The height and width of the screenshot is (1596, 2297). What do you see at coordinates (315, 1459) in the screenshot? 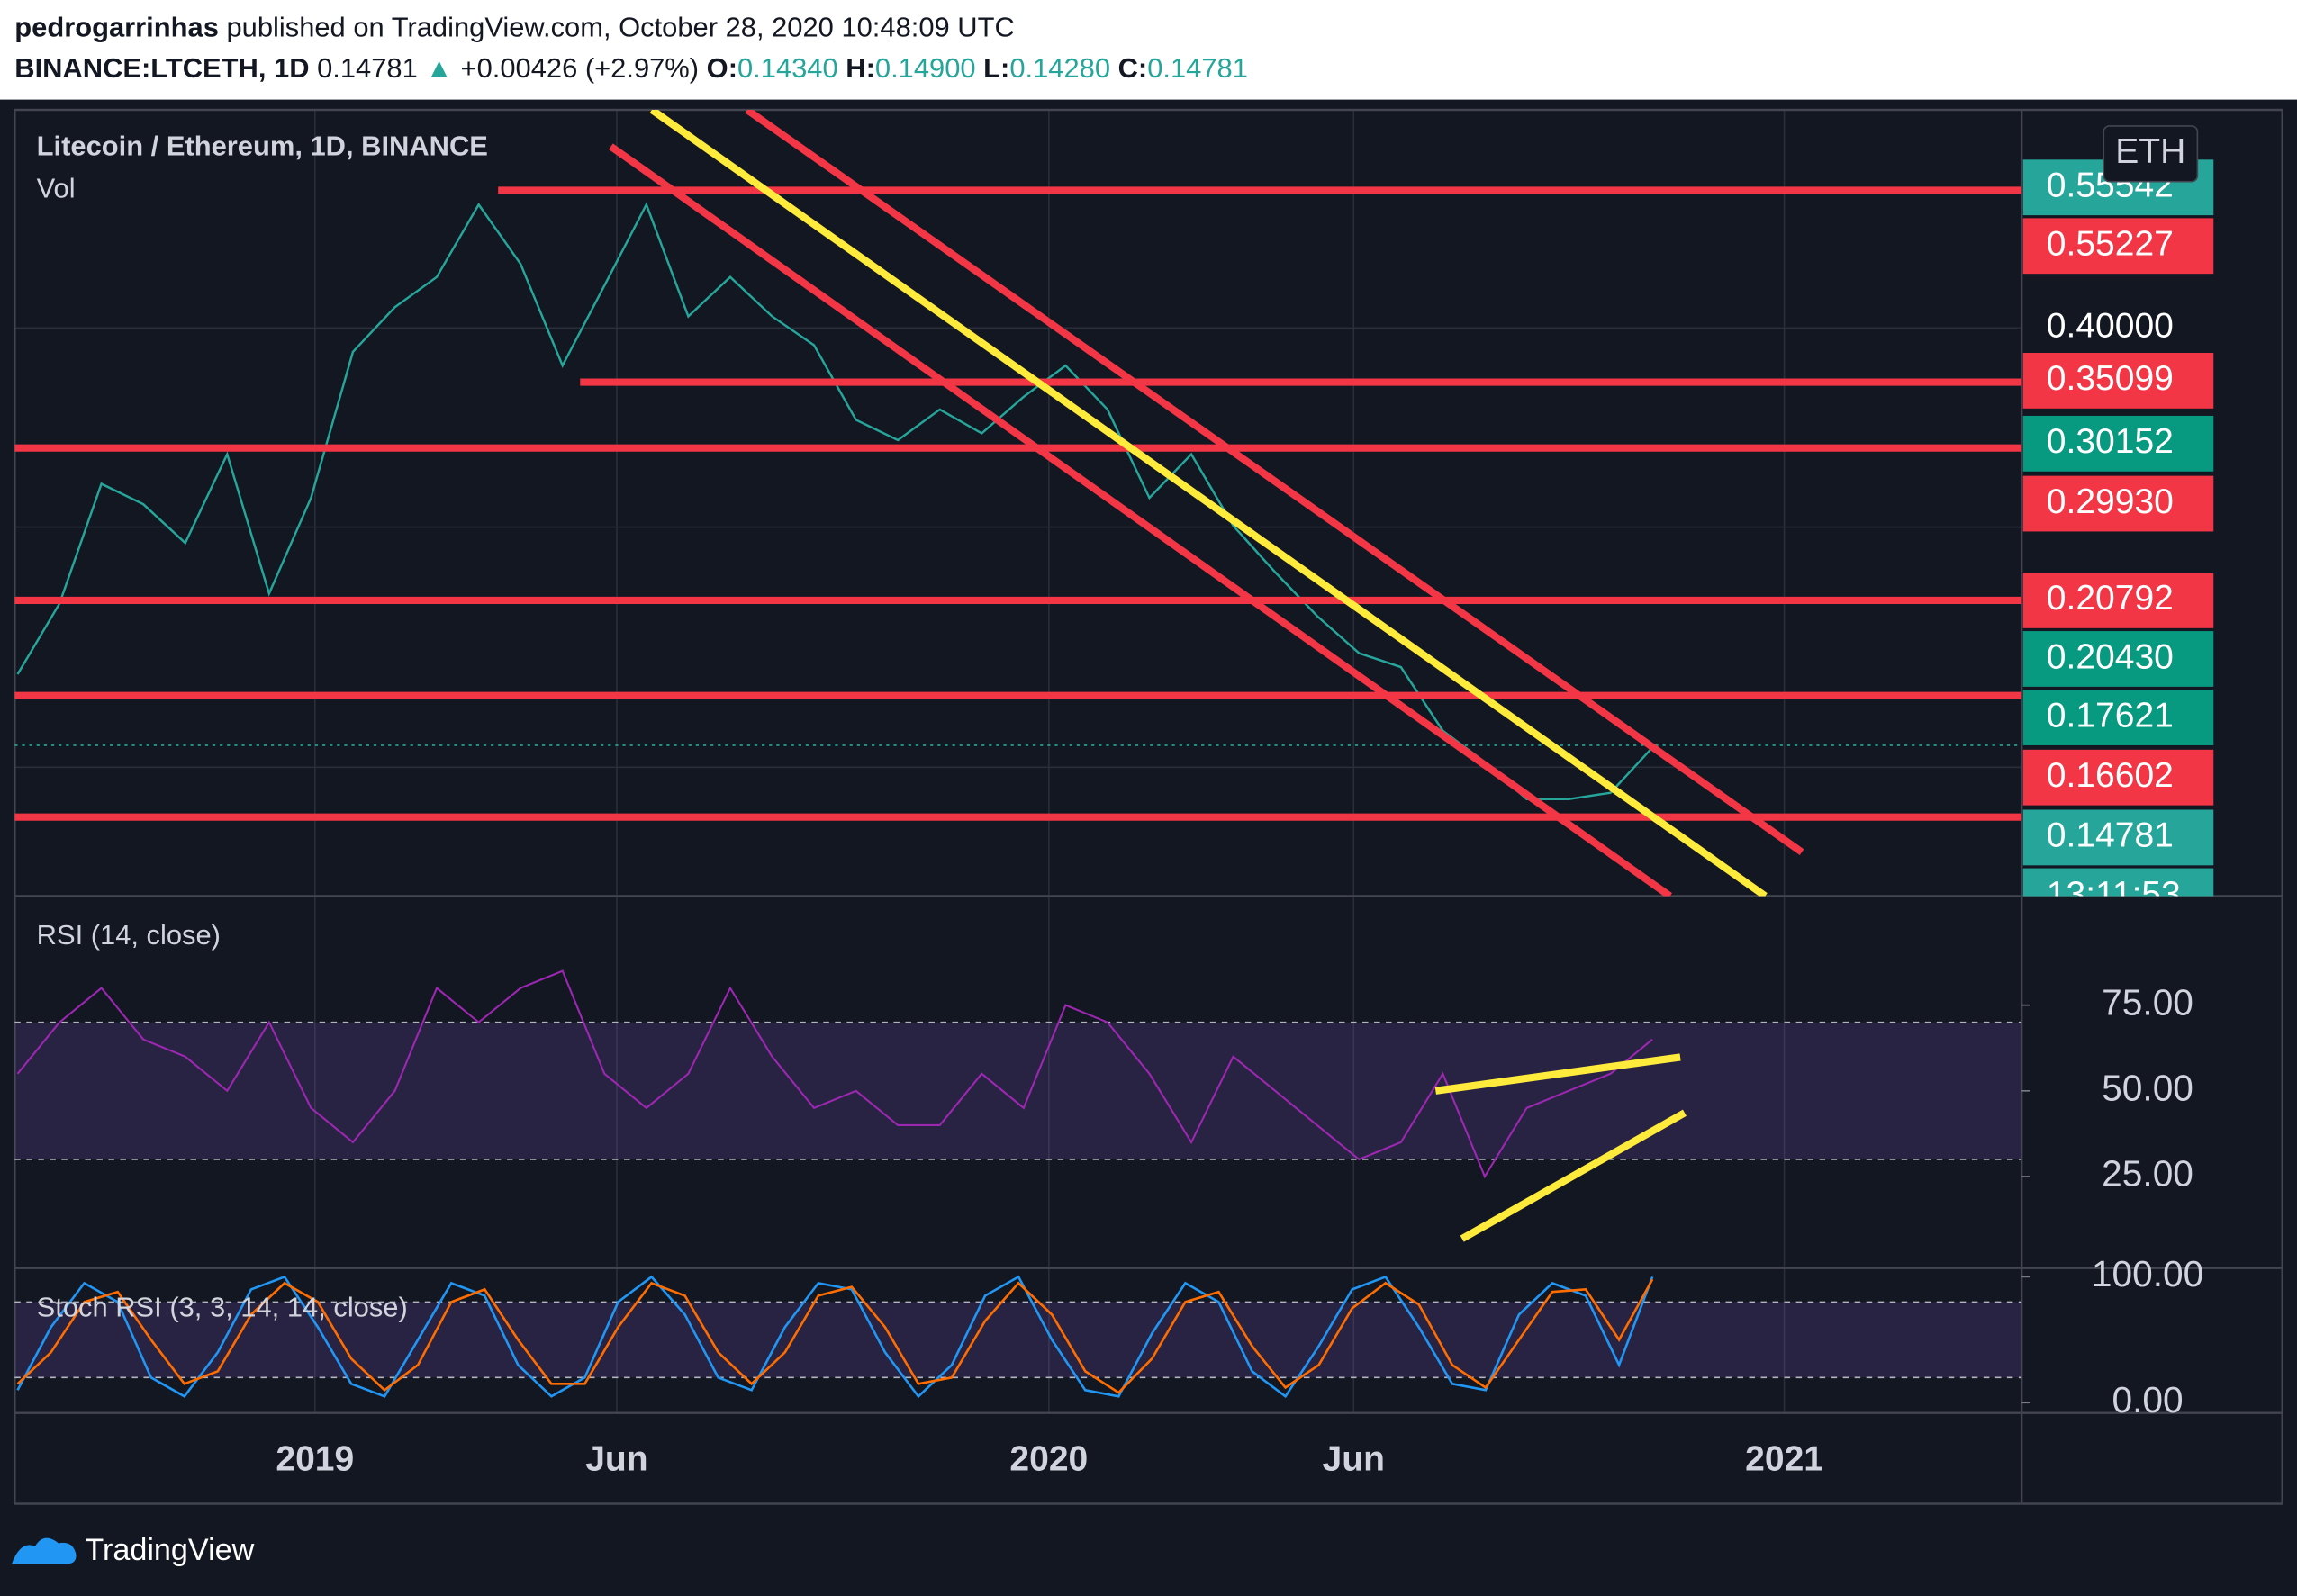
I see `time-label: 2019` at bounding box center [315, 1459].